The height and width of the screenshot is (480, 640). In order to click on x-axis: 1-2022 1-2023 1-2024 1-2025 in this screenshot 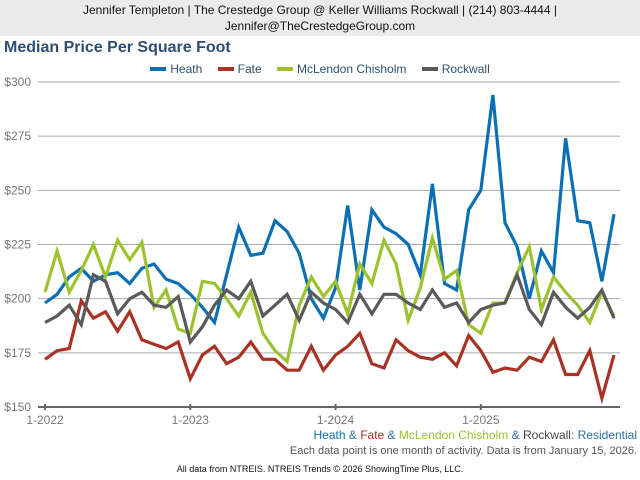, I will do `click(323, 415)`.